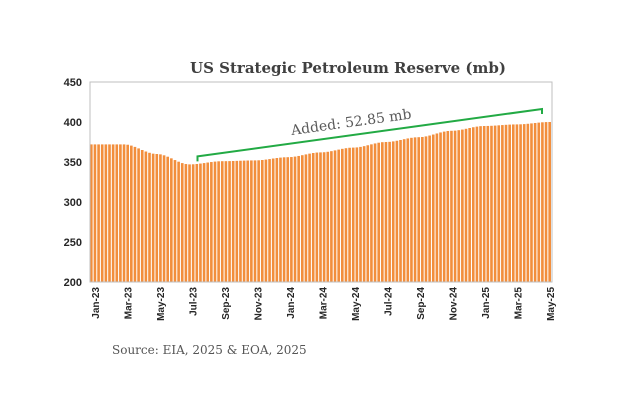  What do you see at coordinates (324, 303) in the screenshot?
I see `x-tick-label: Mar-24` at bounding box center [324, 303].